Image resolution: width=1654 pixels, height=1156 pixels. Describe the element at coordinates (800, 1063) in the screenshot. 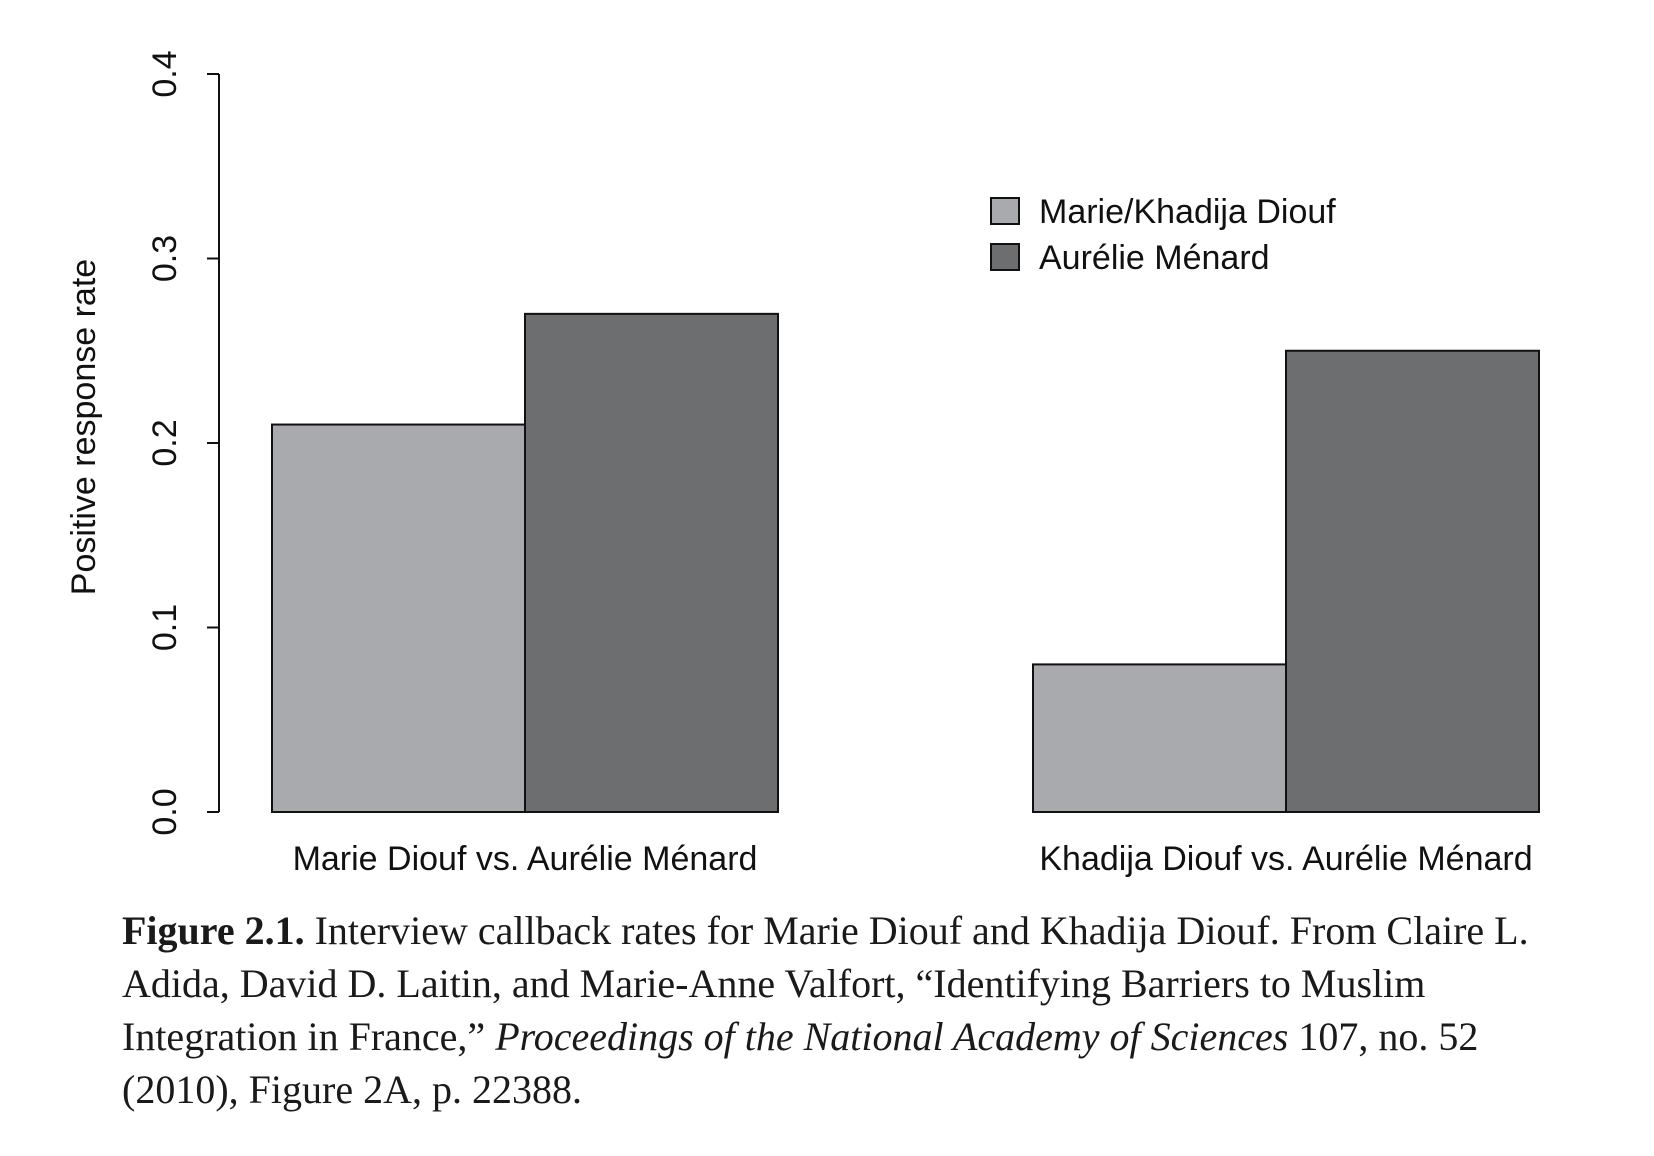

I see `caption-rest: 107, no. 52 (2010), Figure 2A, p. 22388.` at that location.